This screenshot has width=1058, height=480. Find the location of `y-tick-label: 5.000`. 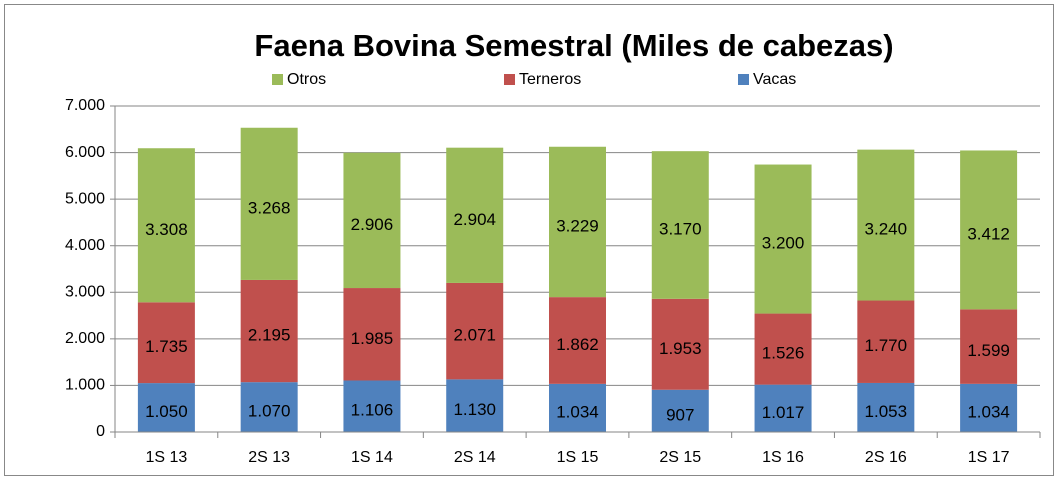

y-tick-label: 5.000 is located at coordinates (85, 198).